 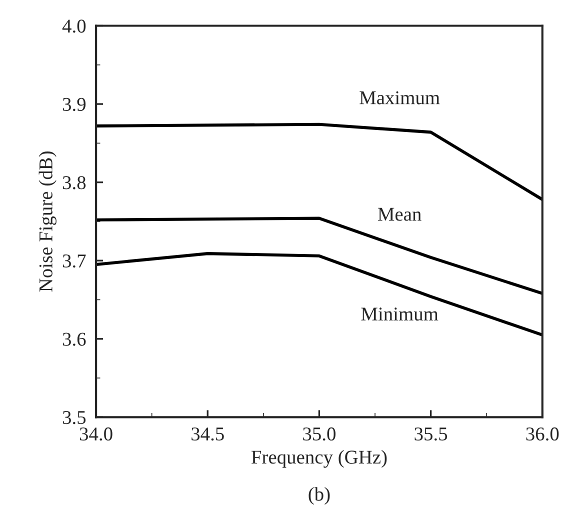 I want to click on text: (b), so click(x=319, y=496).